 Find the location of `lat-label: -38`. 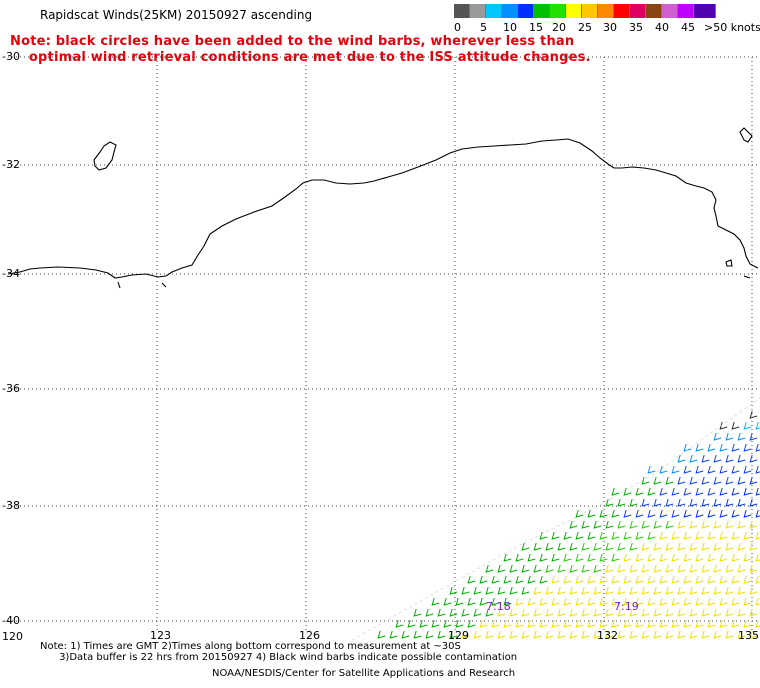

lat-label: -38 is located at coordinates (11, 505).